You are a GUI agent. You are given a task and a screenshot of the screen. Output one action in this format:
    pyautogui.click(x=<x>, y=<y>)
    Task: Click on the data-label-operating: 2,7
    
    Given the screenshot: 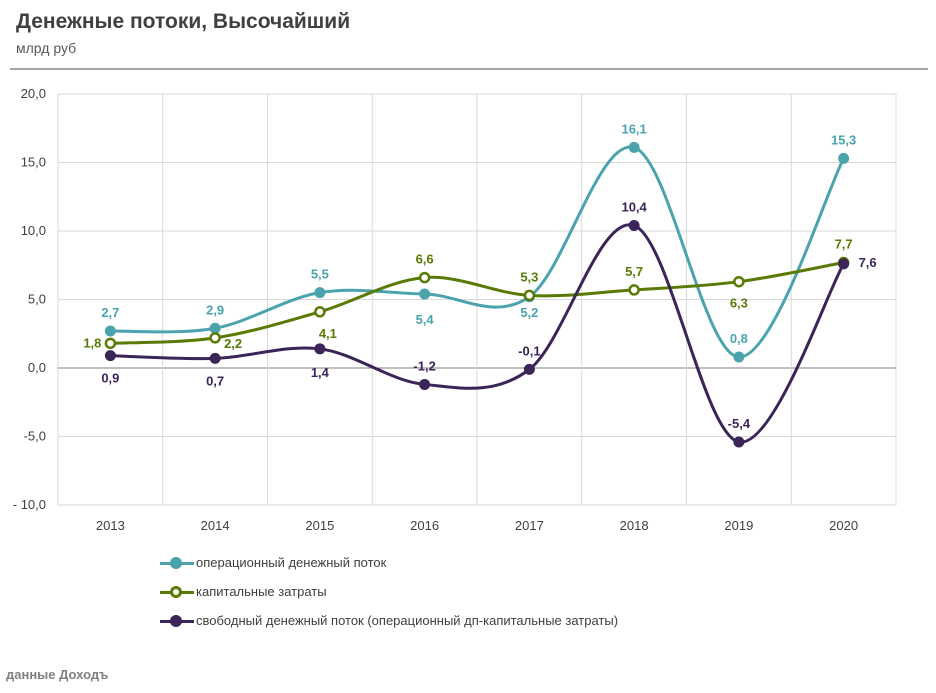 What is the action you would take?
    pyautogui.click(x=110, y=312)
    